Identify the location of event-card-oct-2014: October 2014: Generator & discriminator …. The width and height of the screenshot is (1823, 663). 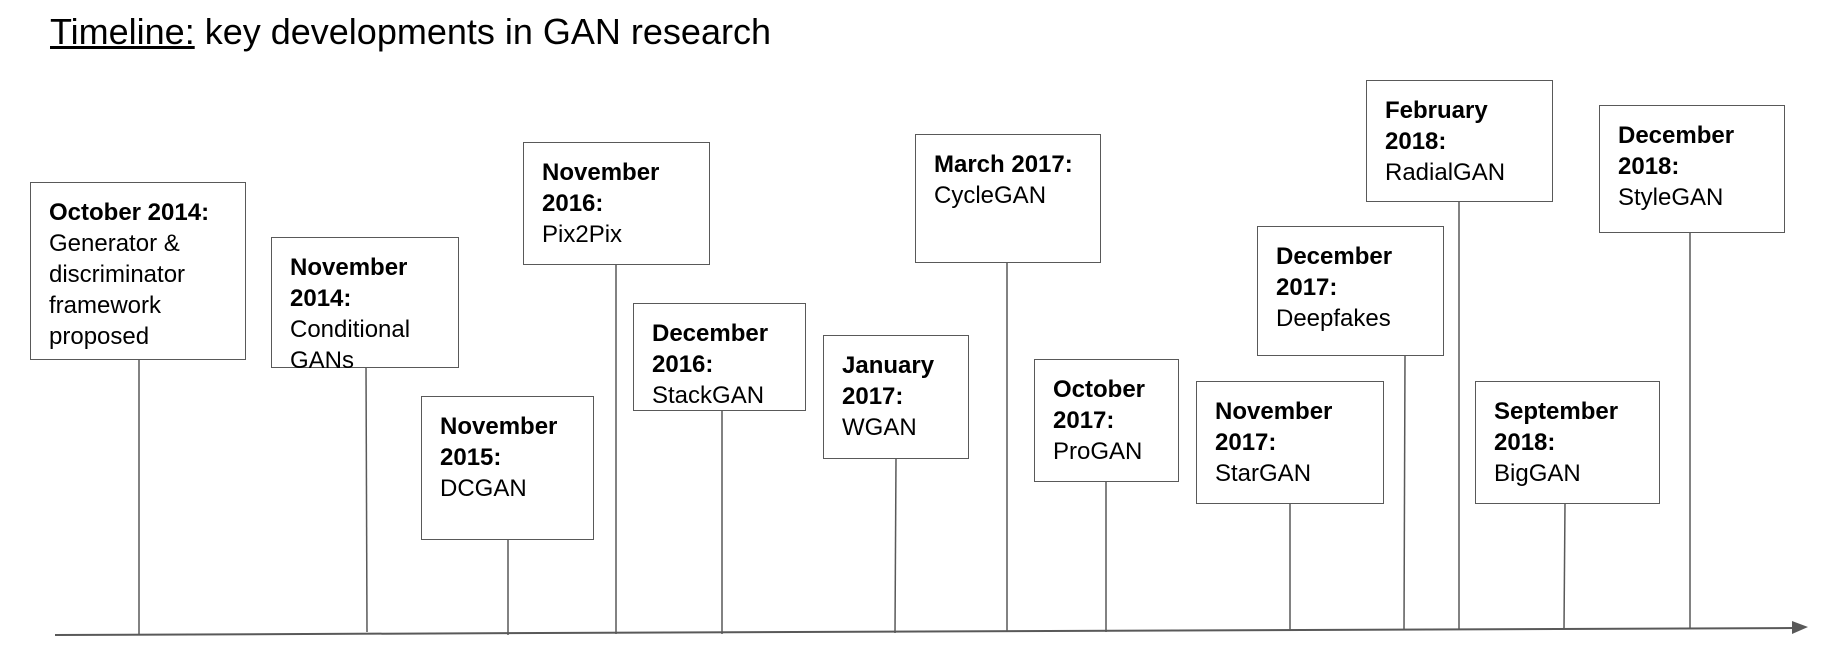
(138, 271).